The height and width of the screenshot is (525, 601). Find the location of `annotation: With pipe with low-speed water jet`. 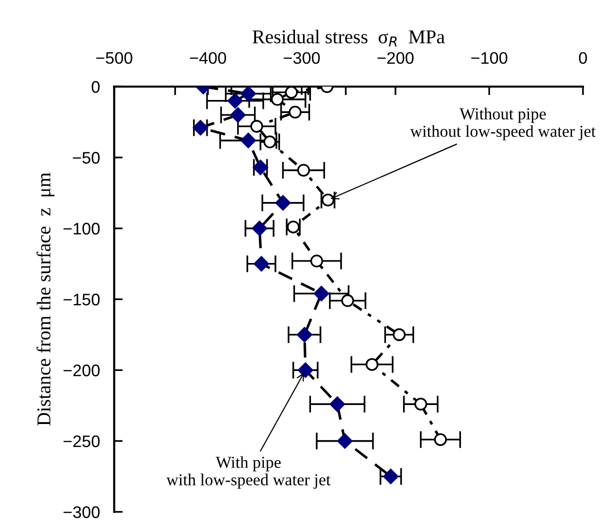

annotation: With pipe with low-speed water jet is located at coordinates (248, 472).